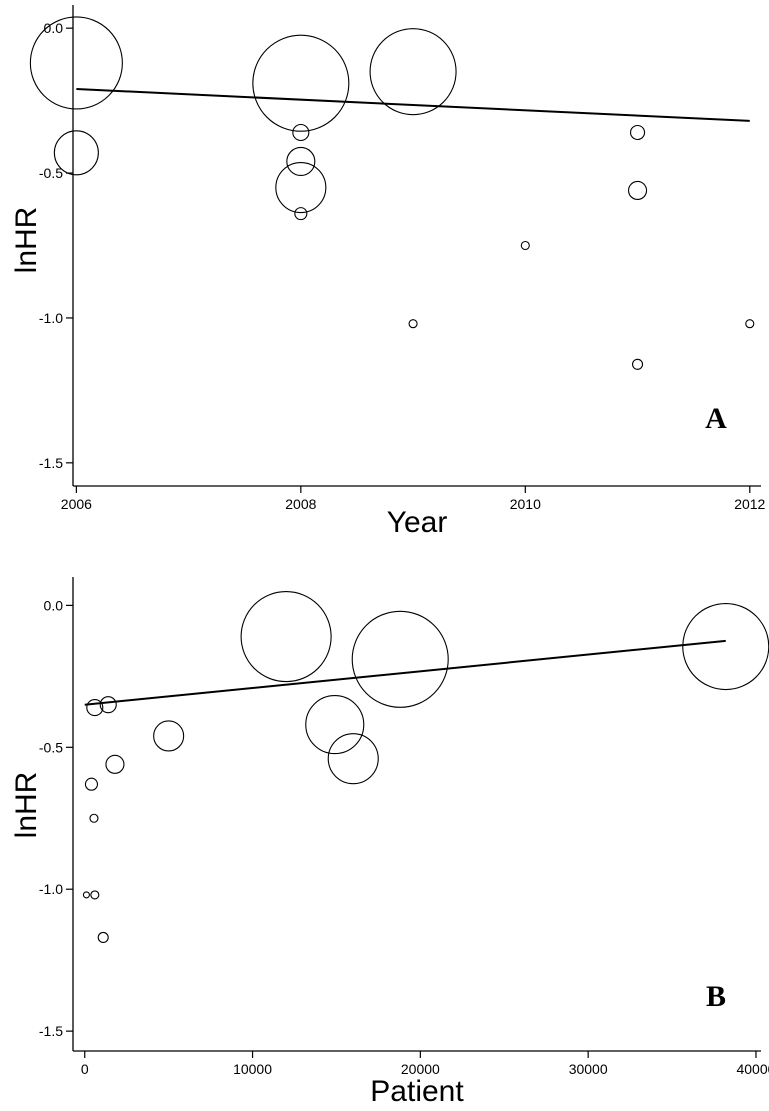 This screenshot has width=769, height=1111. Describe the element at coordinates (716, 418) in the screenshot. I see `panel-label: A` at that location.